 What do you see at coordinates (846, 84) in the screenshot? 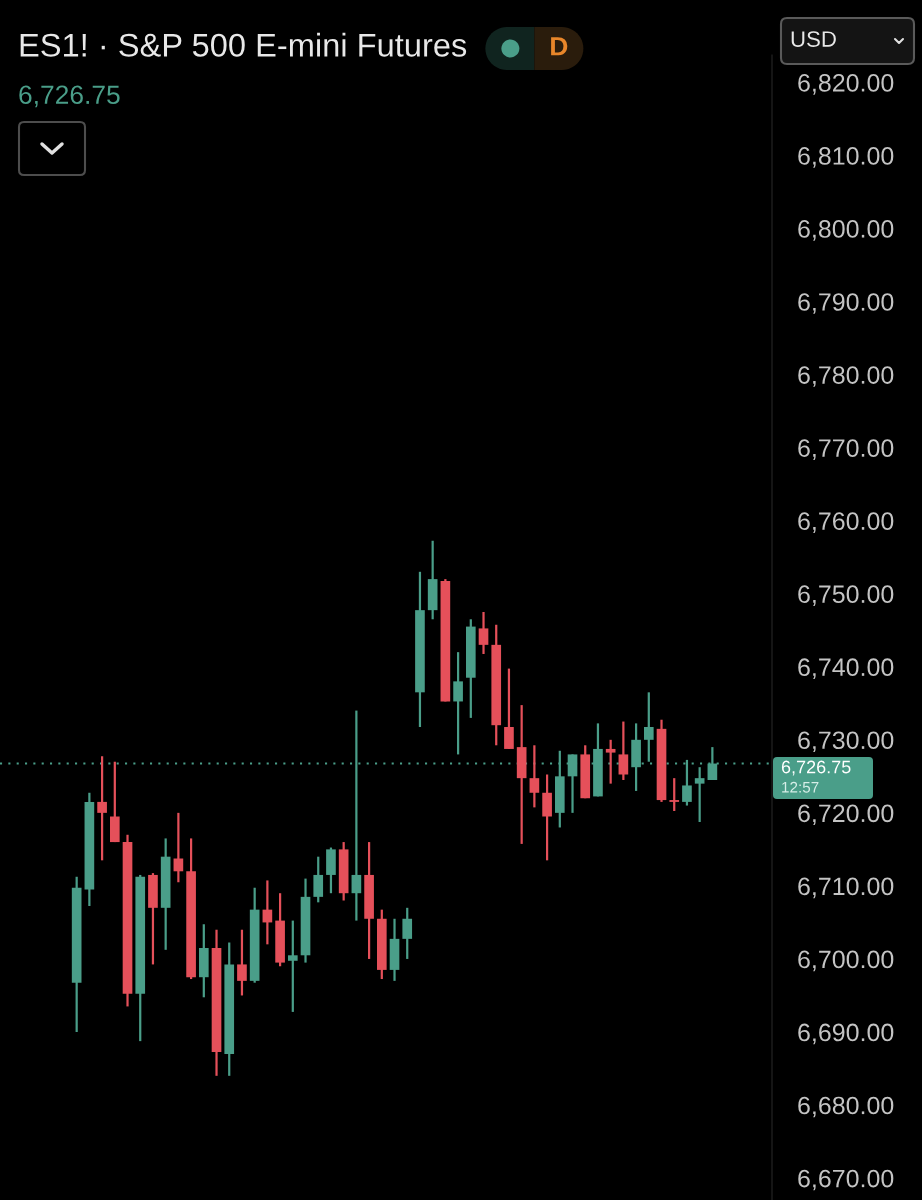
I see `y-tick-label: 6,820.00` at bounding box center [846, 84].